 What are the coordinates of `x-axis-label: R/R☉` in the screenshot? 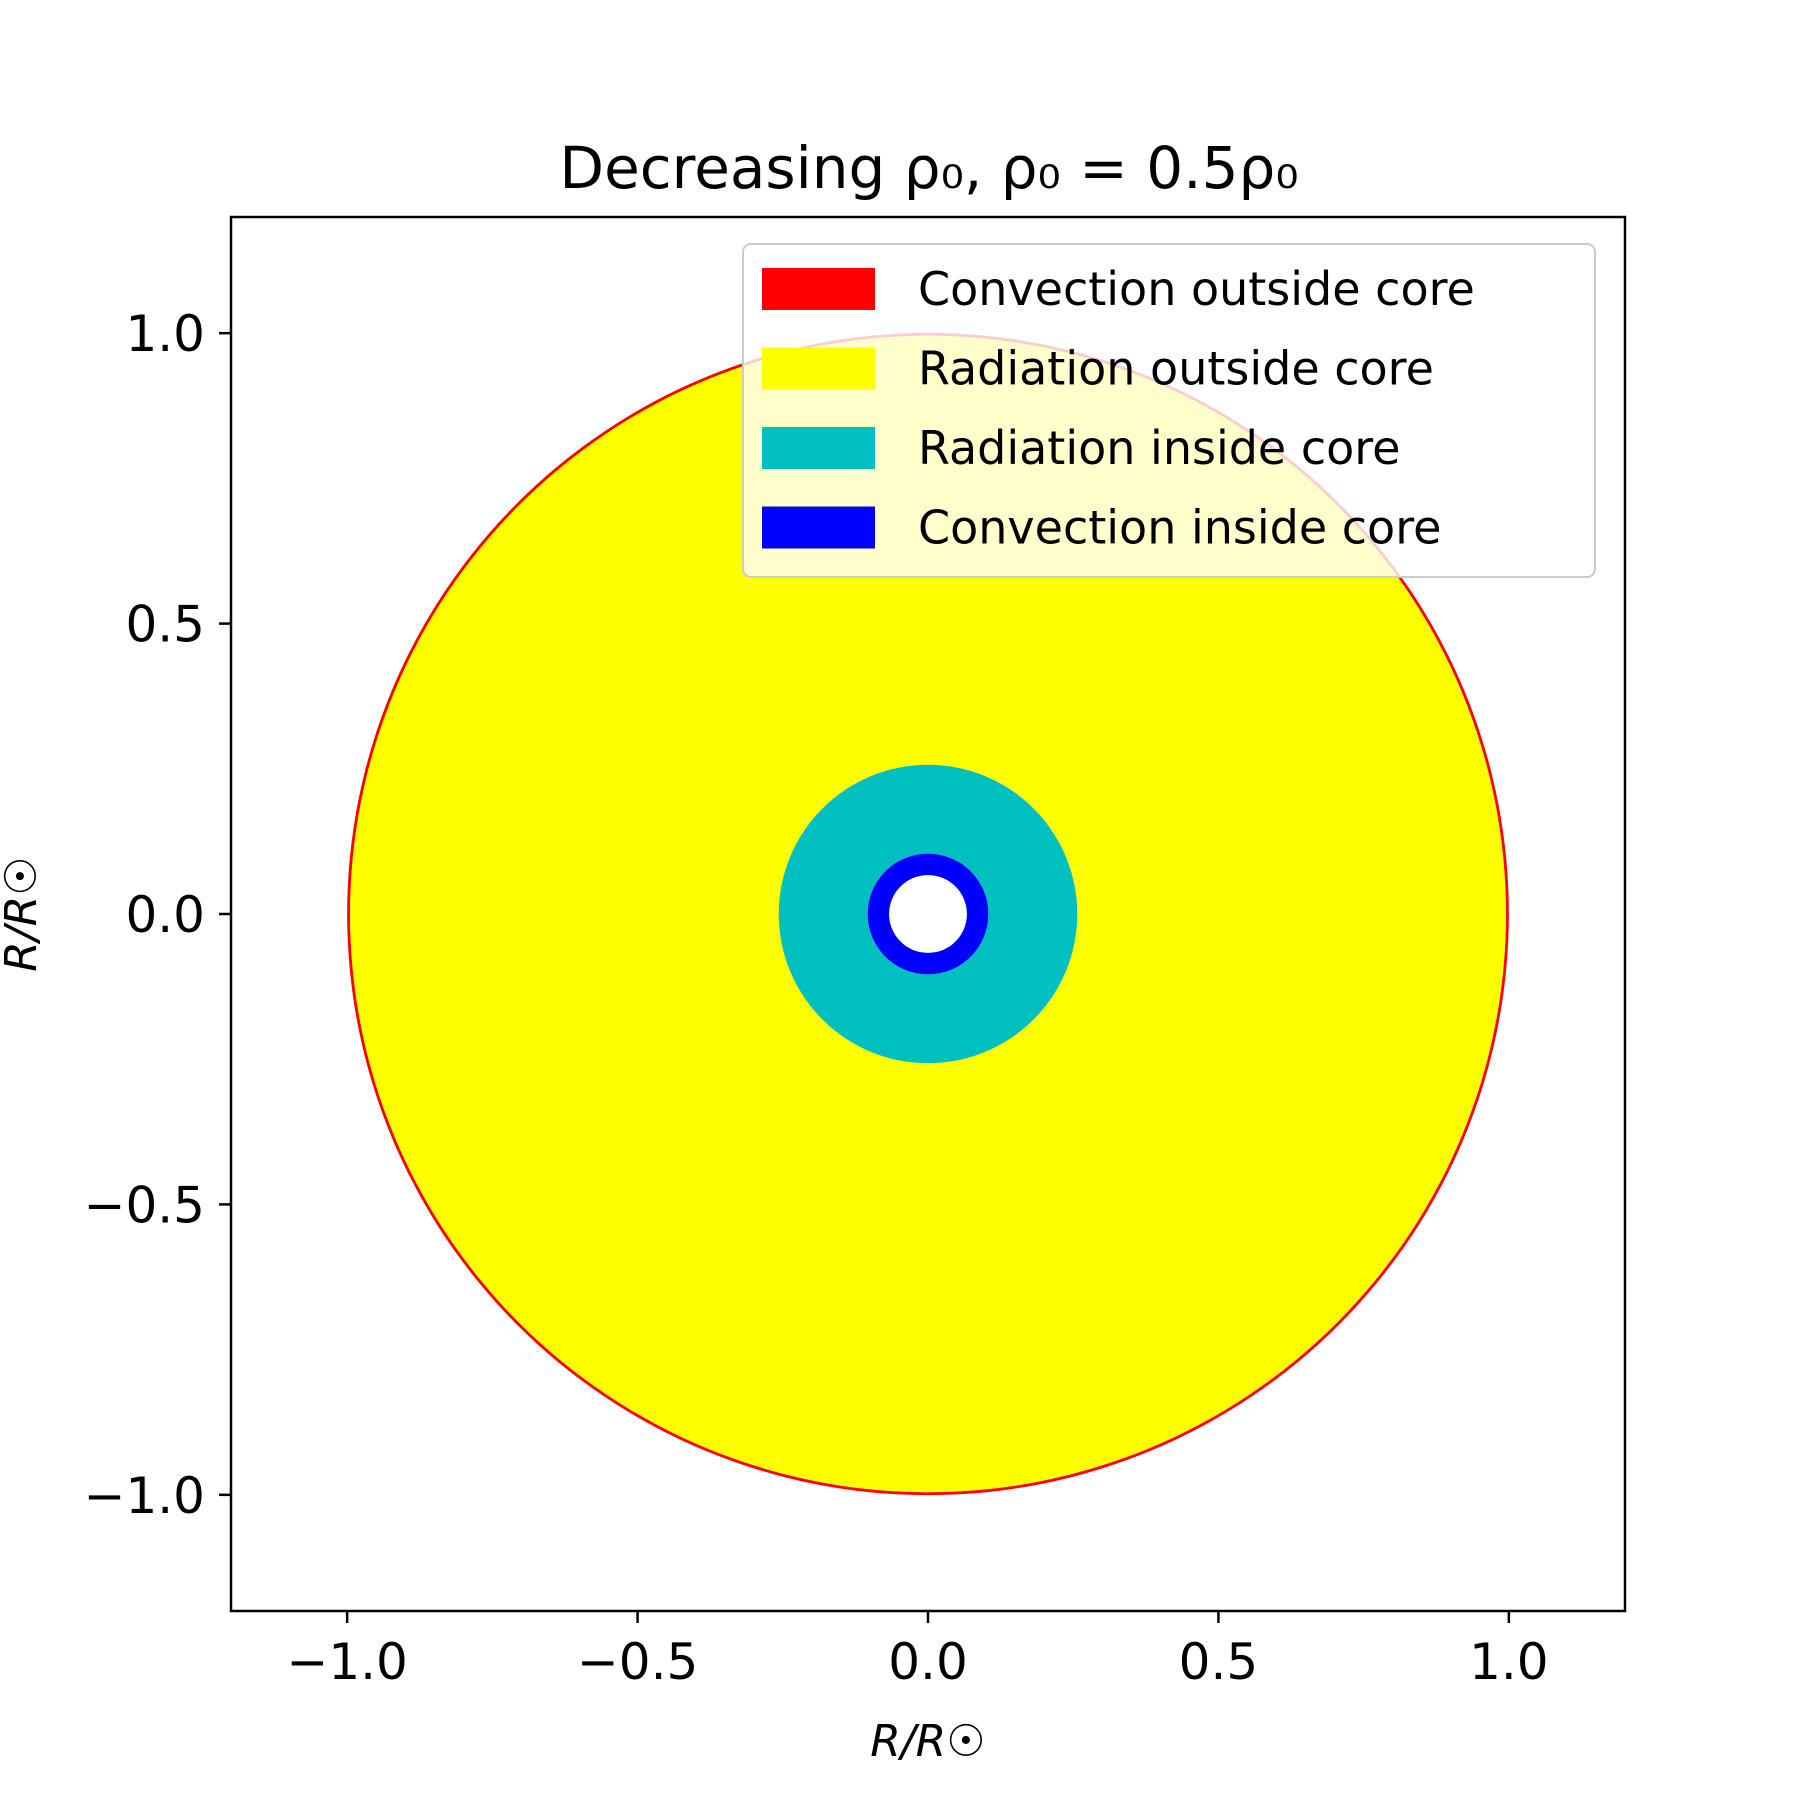 It's located at (927, 1741).